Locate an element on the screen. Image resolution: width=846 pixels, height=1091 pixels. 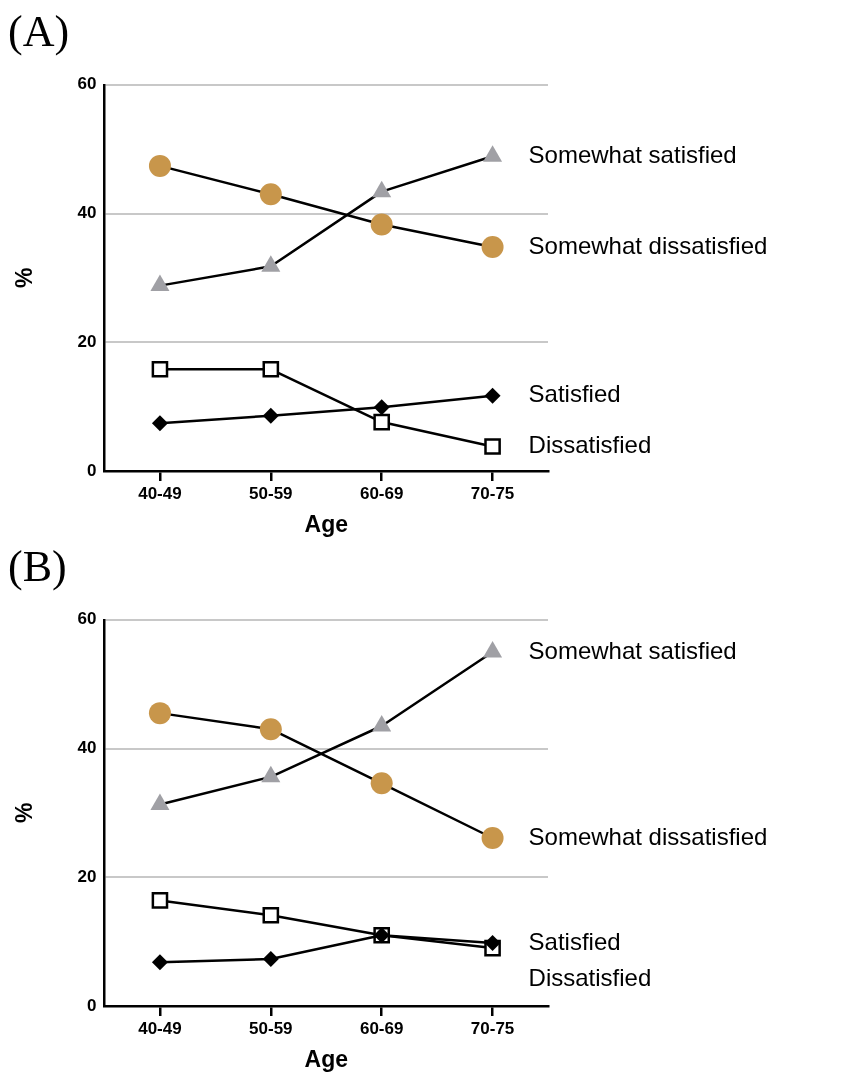
chart-title: (B) is located at coordinates (37, 566).